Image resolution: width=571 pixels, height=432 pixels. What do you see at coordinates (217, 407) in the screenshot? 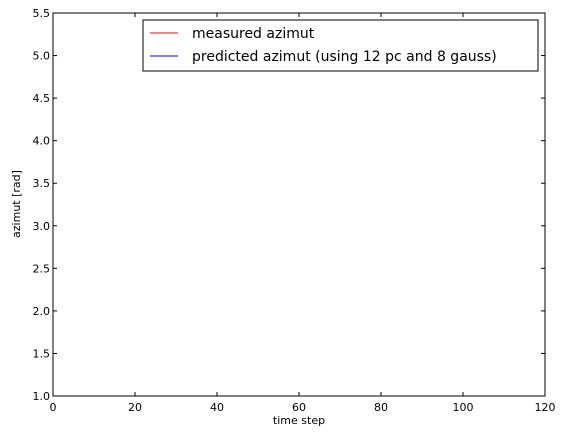
I see `x-tick-label: 40` at bounding box center [217, 407].